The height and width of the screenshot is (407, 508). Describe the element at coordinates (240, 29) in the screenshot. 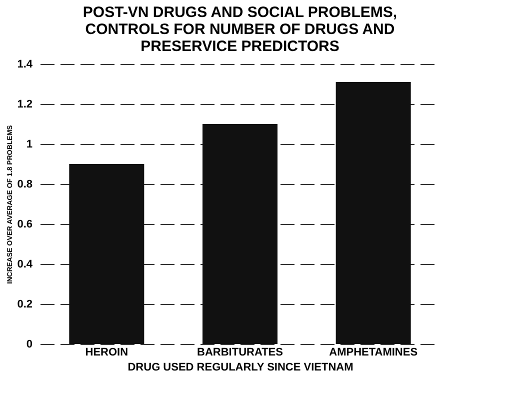

I see `text: CONTROLS FOR NUMBER OF DRUGS AND` at that location.